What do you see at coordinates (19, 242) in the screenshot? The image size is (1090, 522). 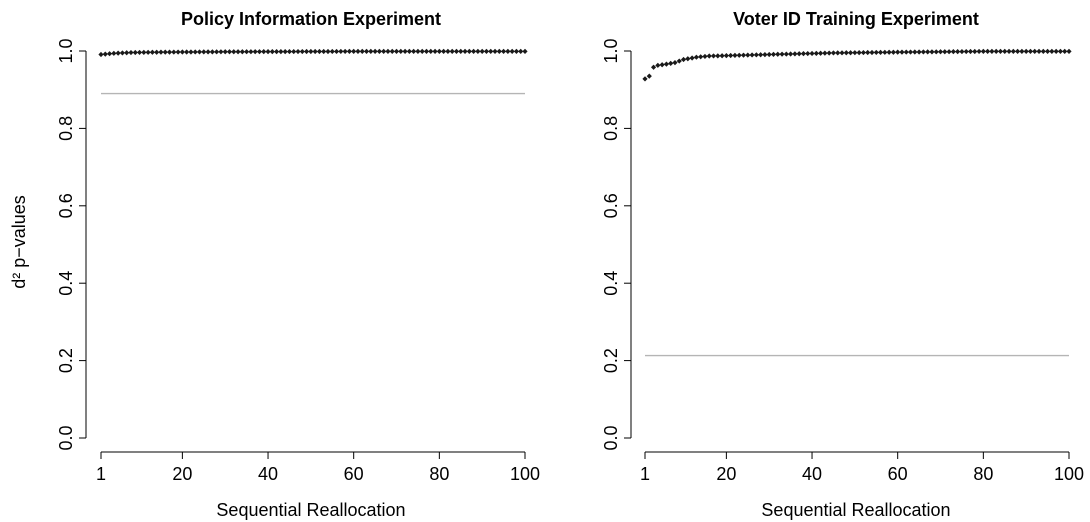 I see `y-axis-label: d² p−values` at bounding box center [19, 242].